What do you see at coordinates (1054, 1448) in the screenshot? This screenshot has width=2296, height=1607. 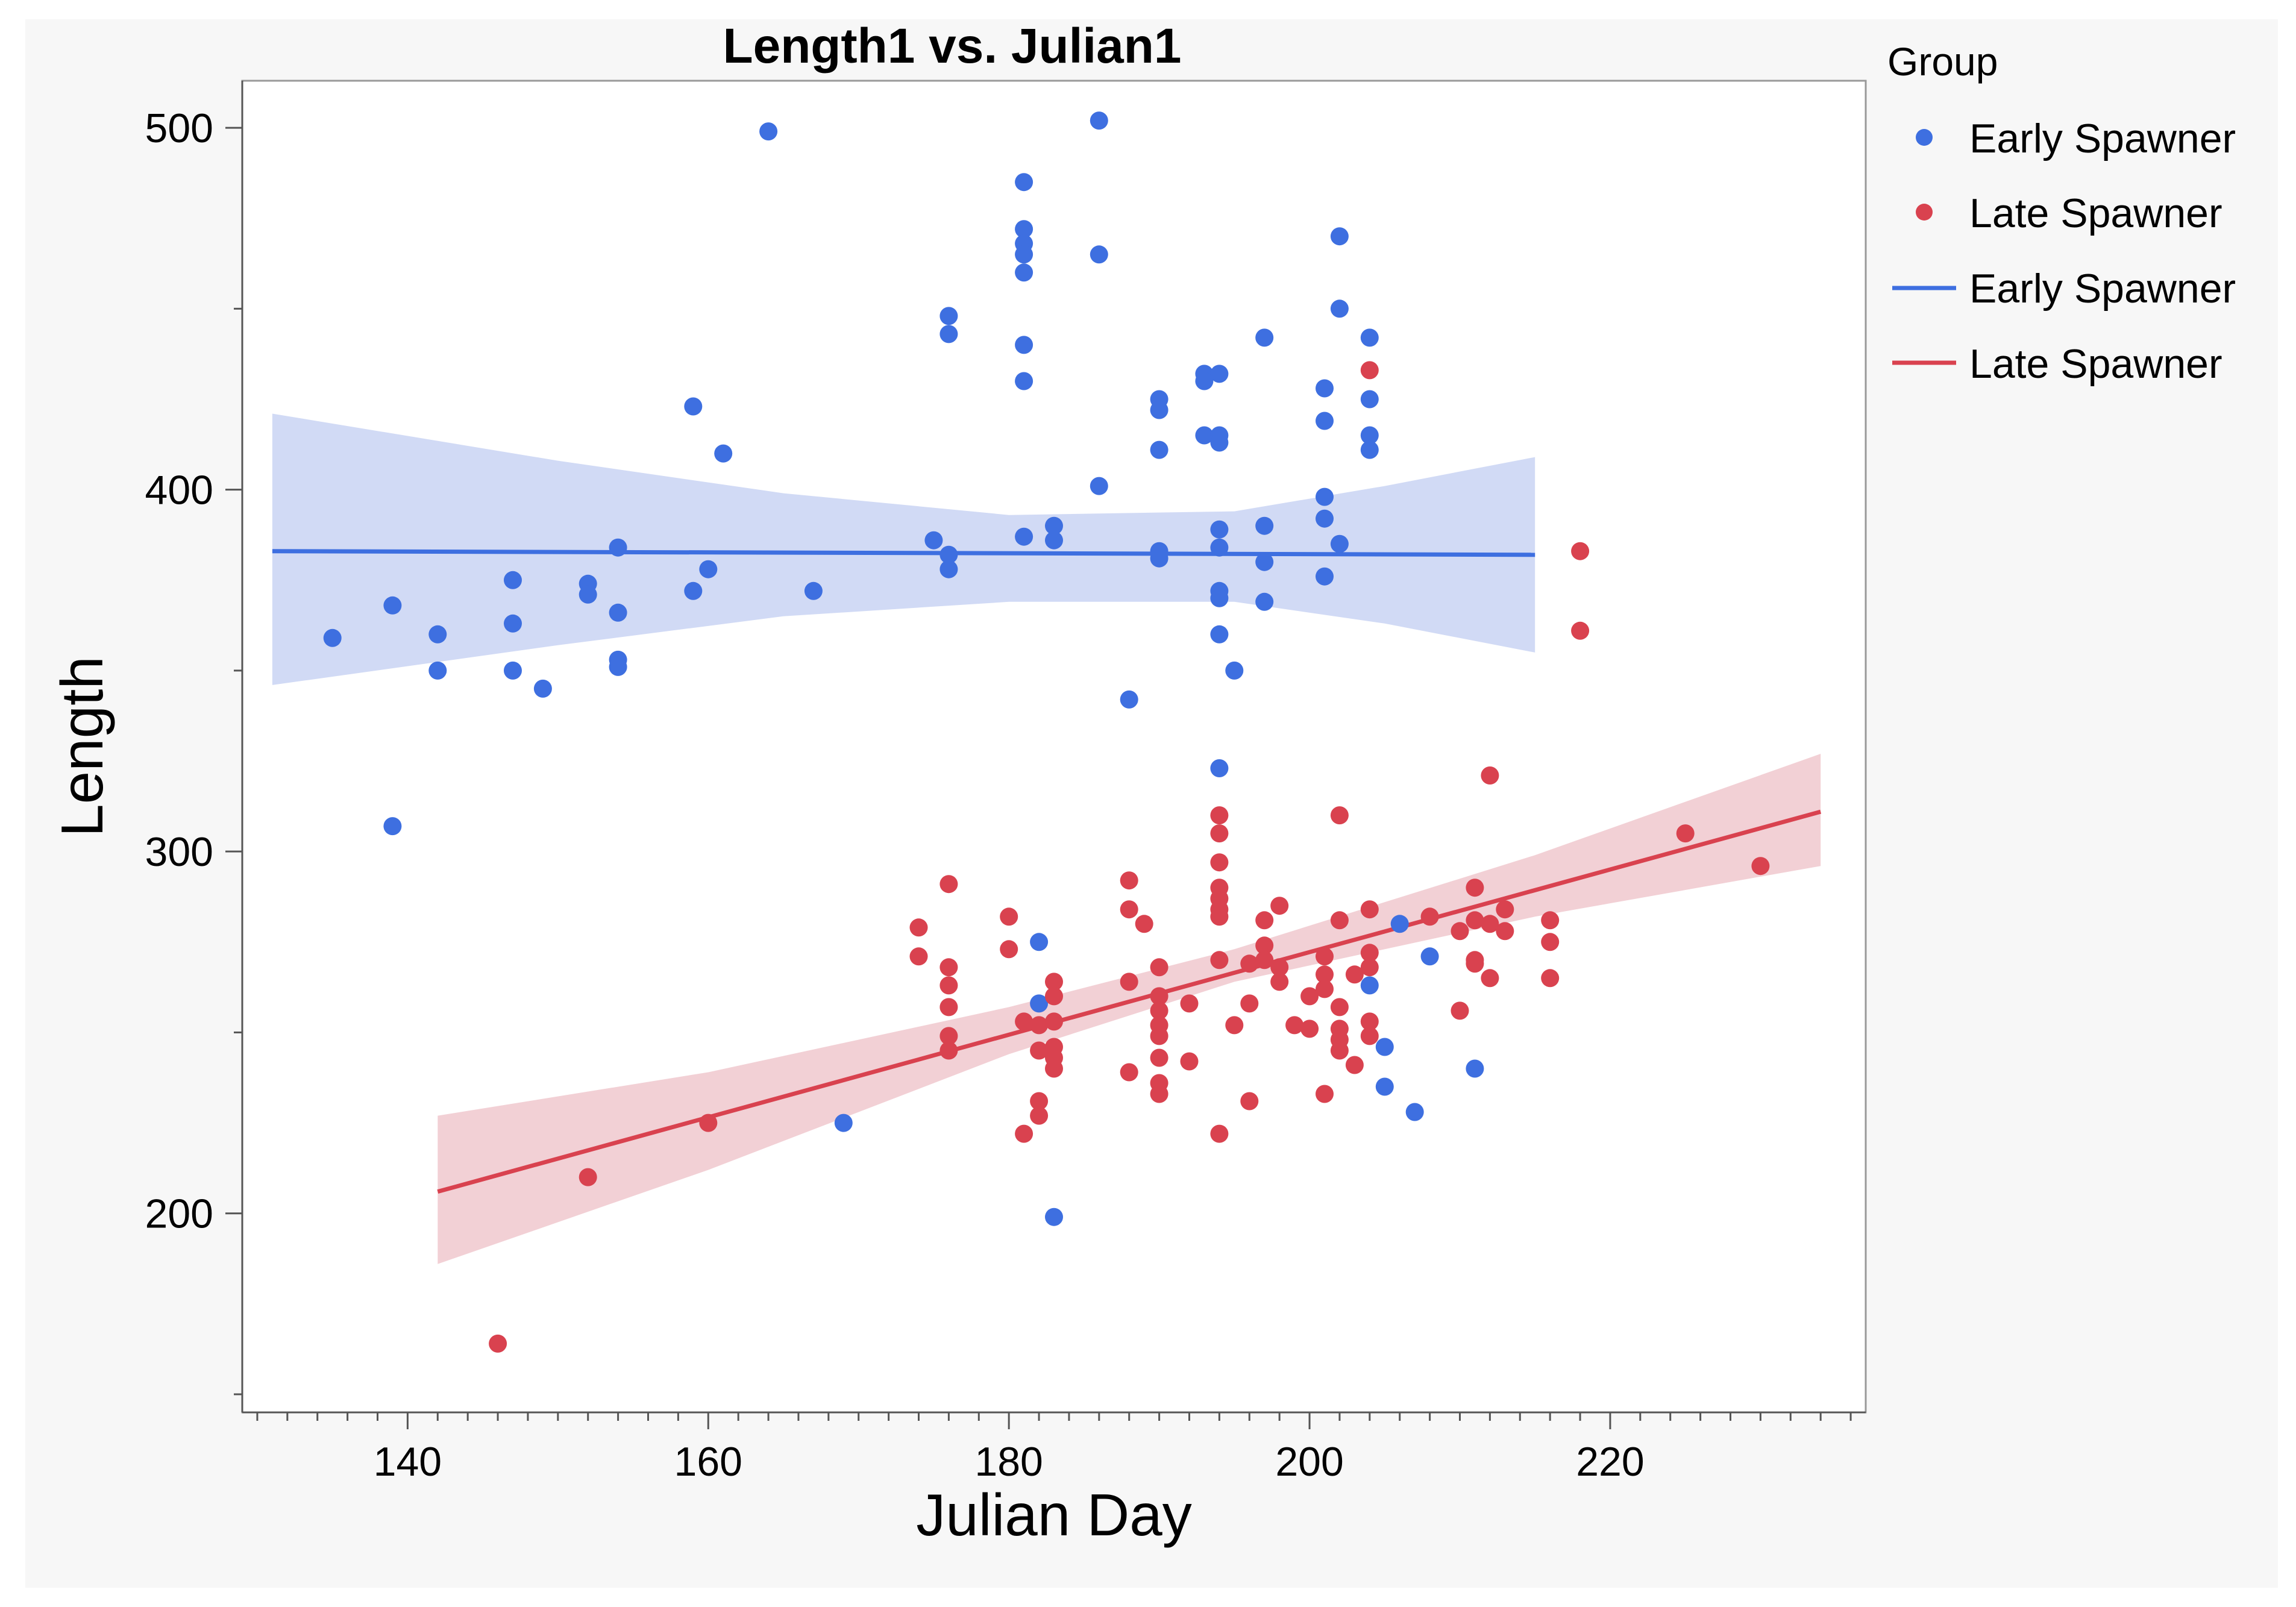 I see `x-axis: 140 160 180 200 220` at bounding box center [1054, 1448].